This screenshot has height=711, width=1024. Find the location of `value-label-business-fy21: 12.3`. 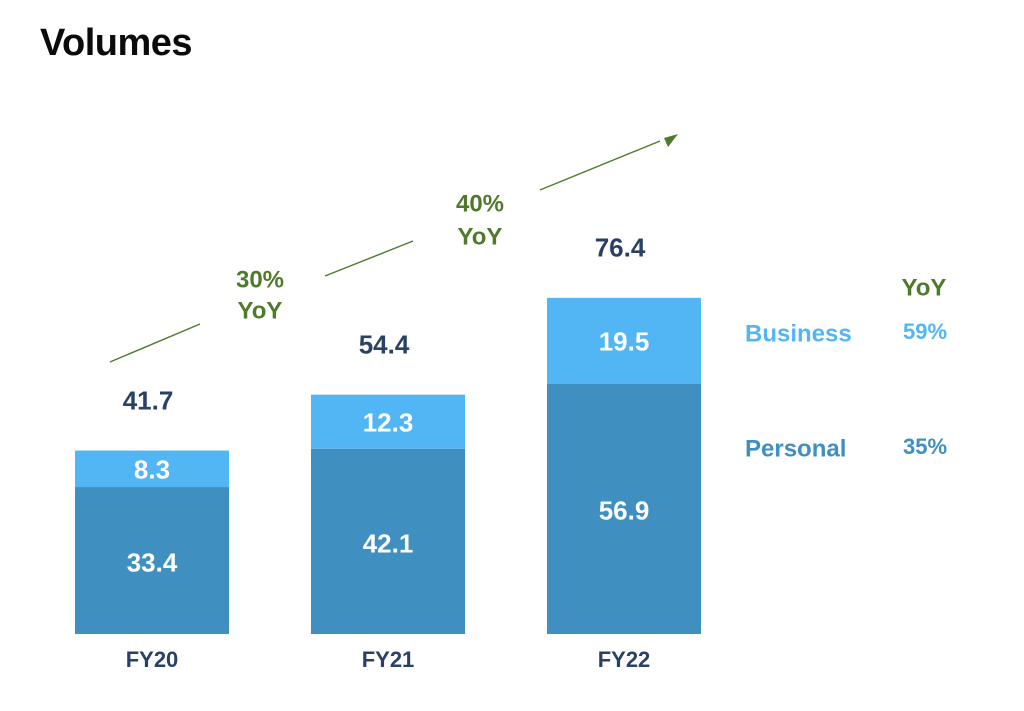

value-label-business-fy21: 12.3 is located at coordinates (388, 423).